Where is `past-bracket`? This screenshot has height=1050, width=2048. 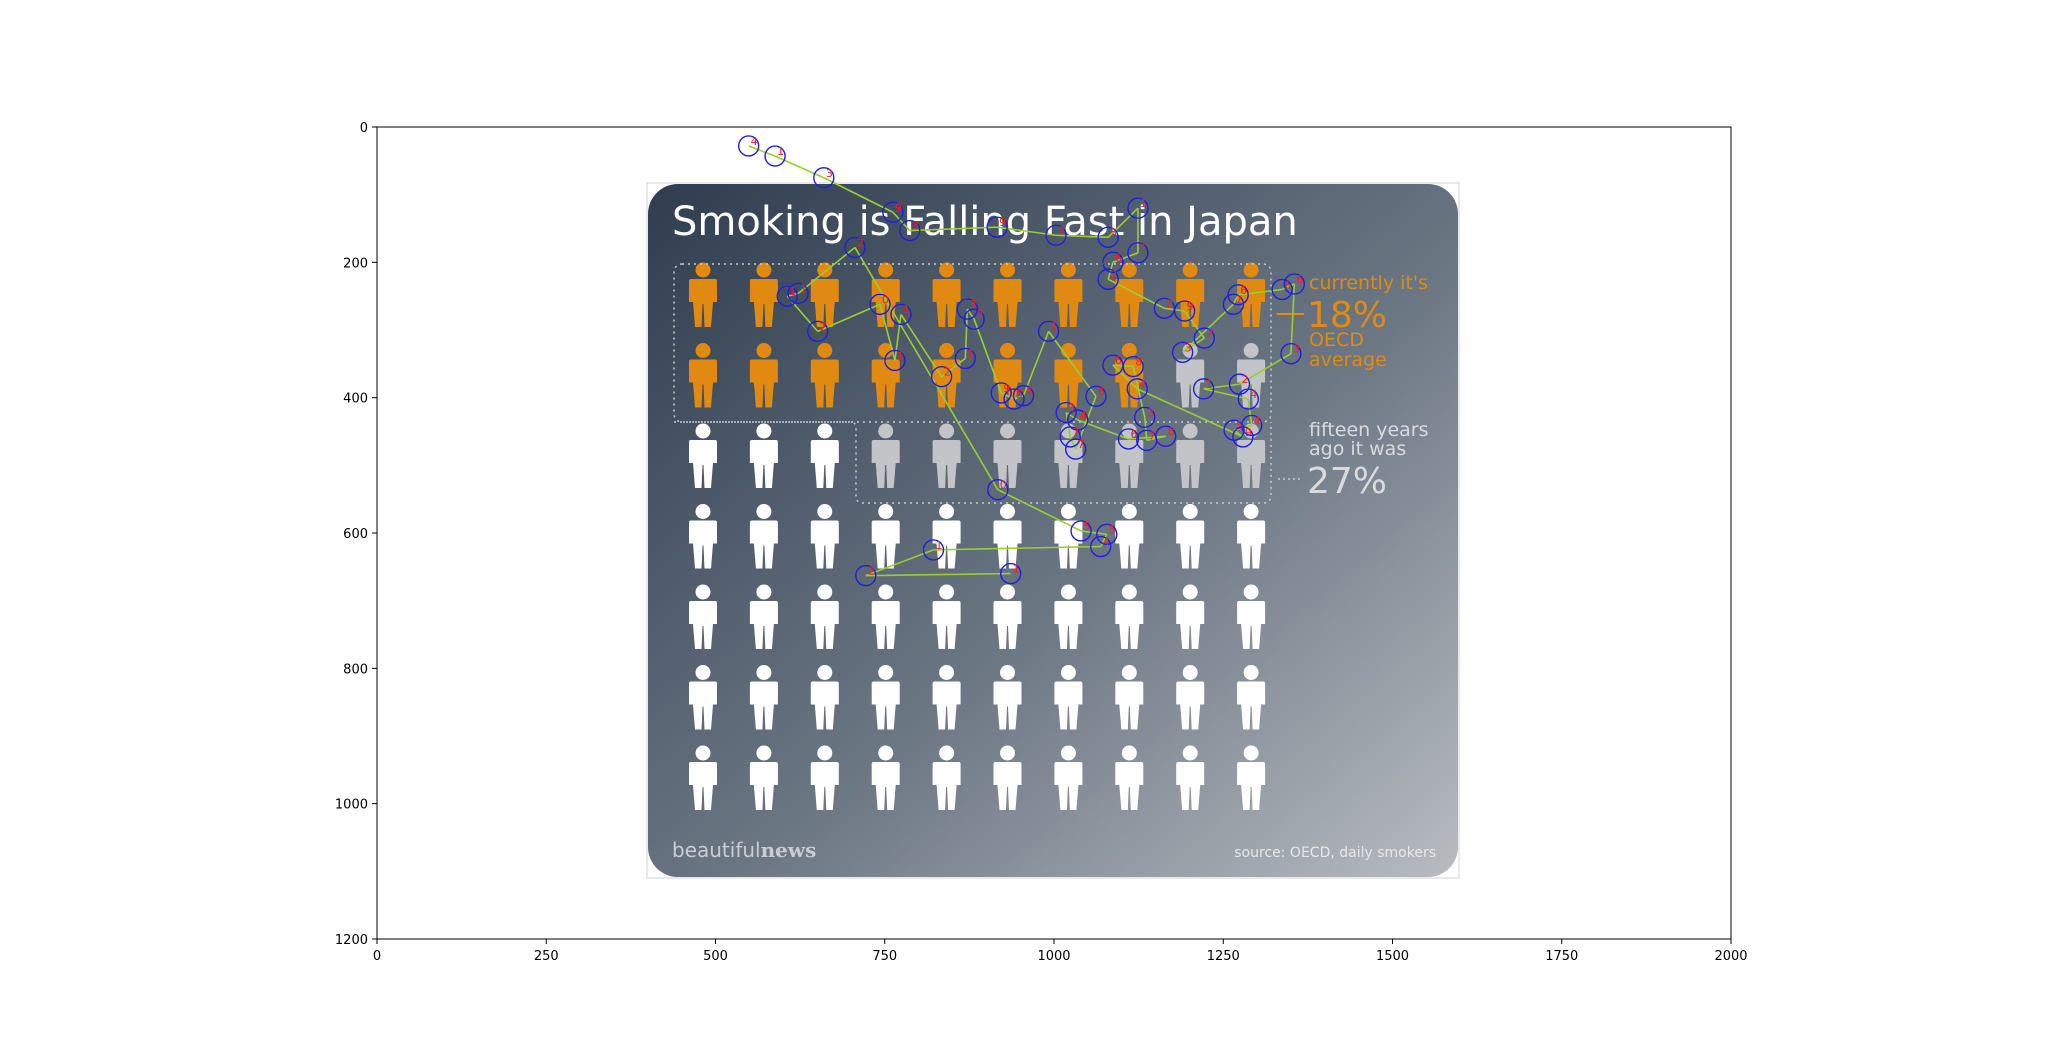
past-bracket is located at coordinates (973, 462).